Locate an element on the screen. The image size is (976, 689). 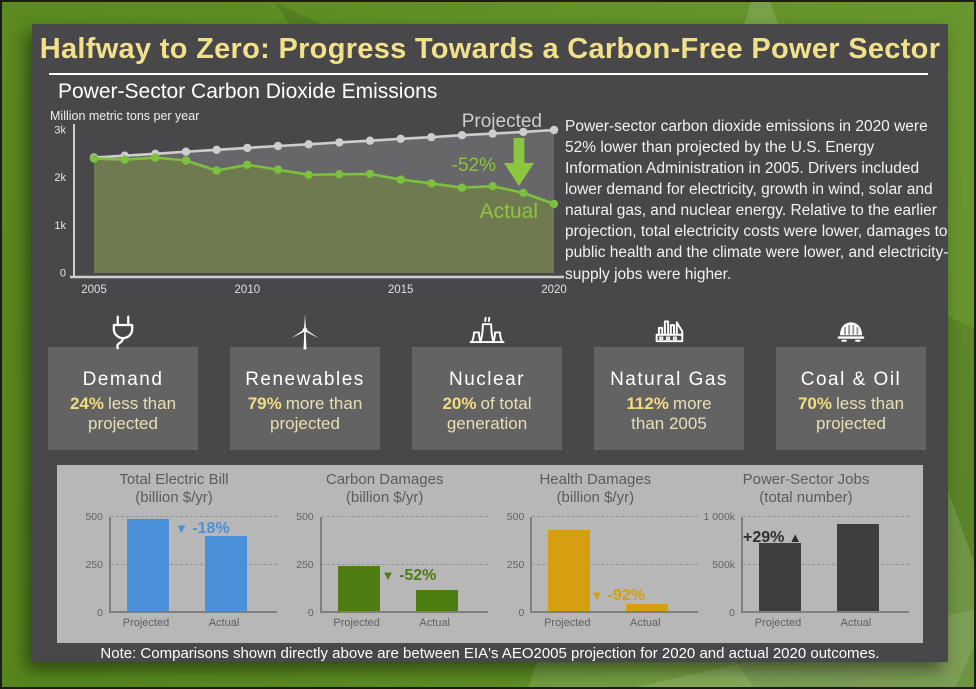
stat-box: Coal & Oil 70% less than projected is located at coordinates (851, 398).